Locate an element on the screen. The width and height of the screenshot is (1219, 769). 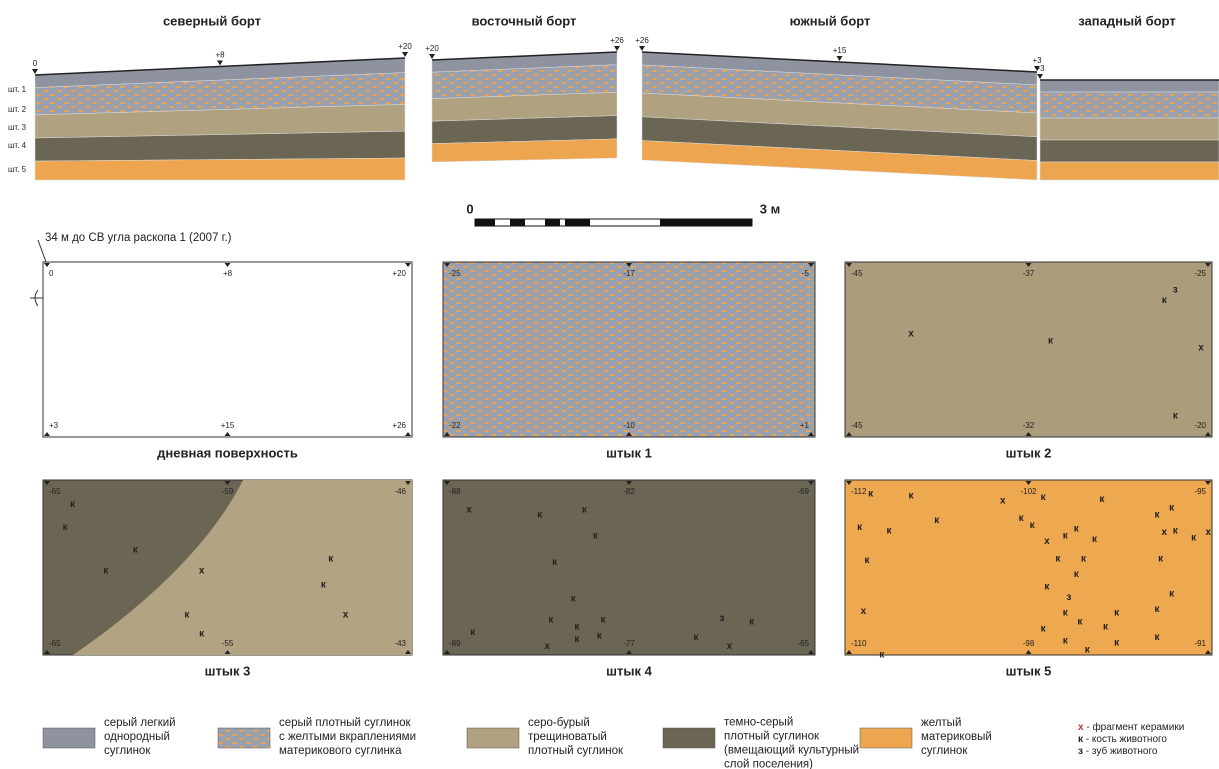
corner-label: -46 is located at coordinates (400, 491).